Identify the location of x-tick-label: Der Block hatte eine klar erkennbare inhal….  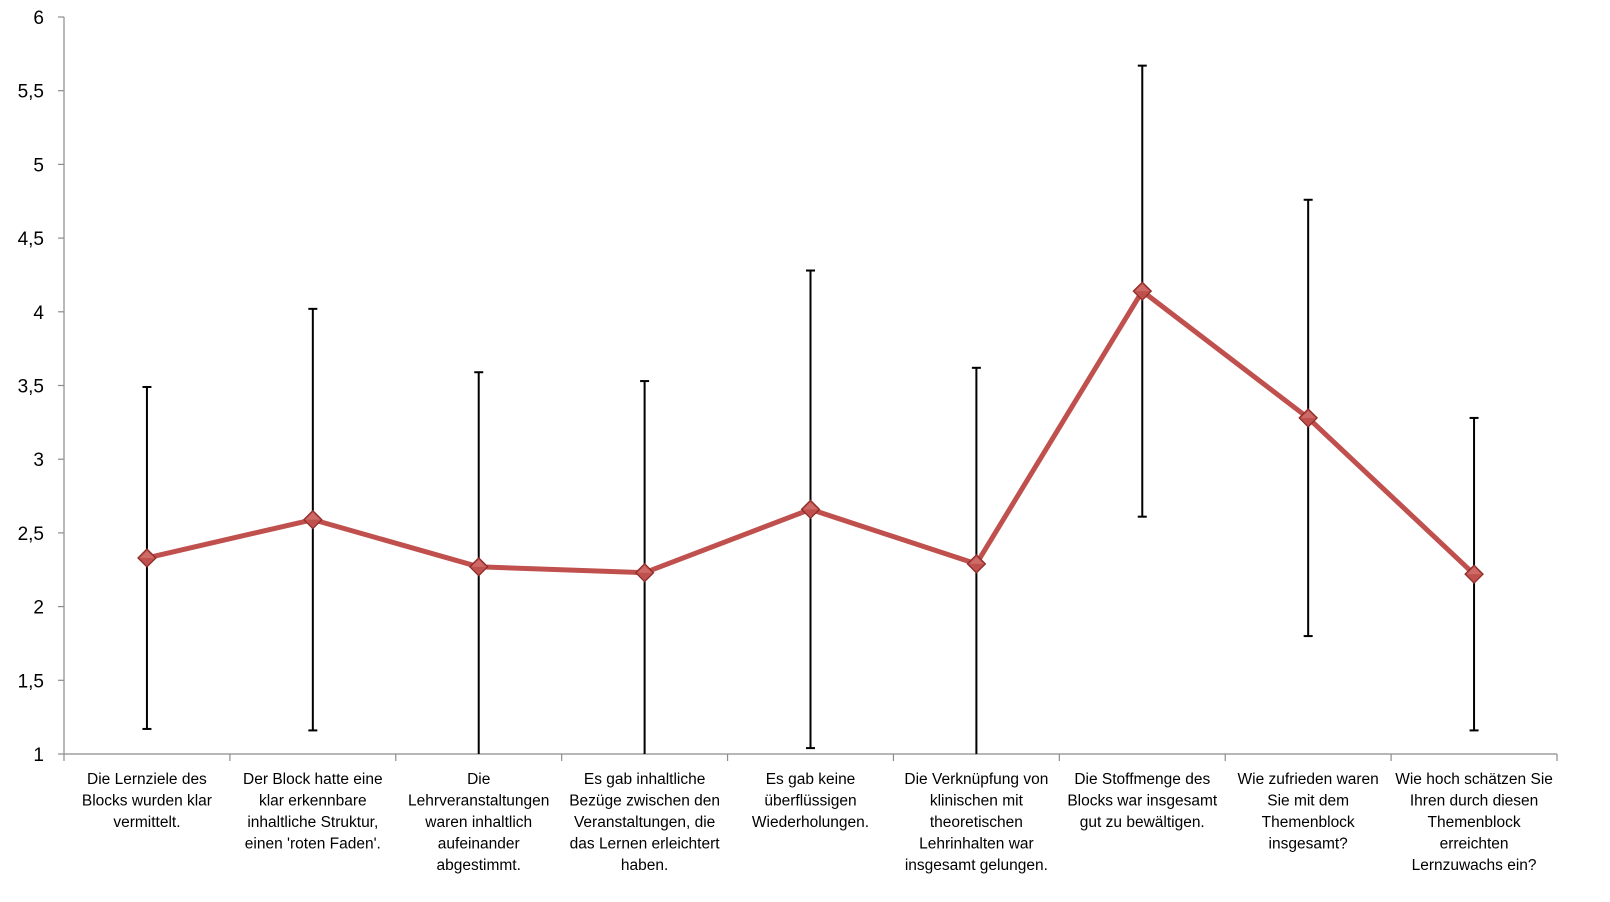
(313, 812).